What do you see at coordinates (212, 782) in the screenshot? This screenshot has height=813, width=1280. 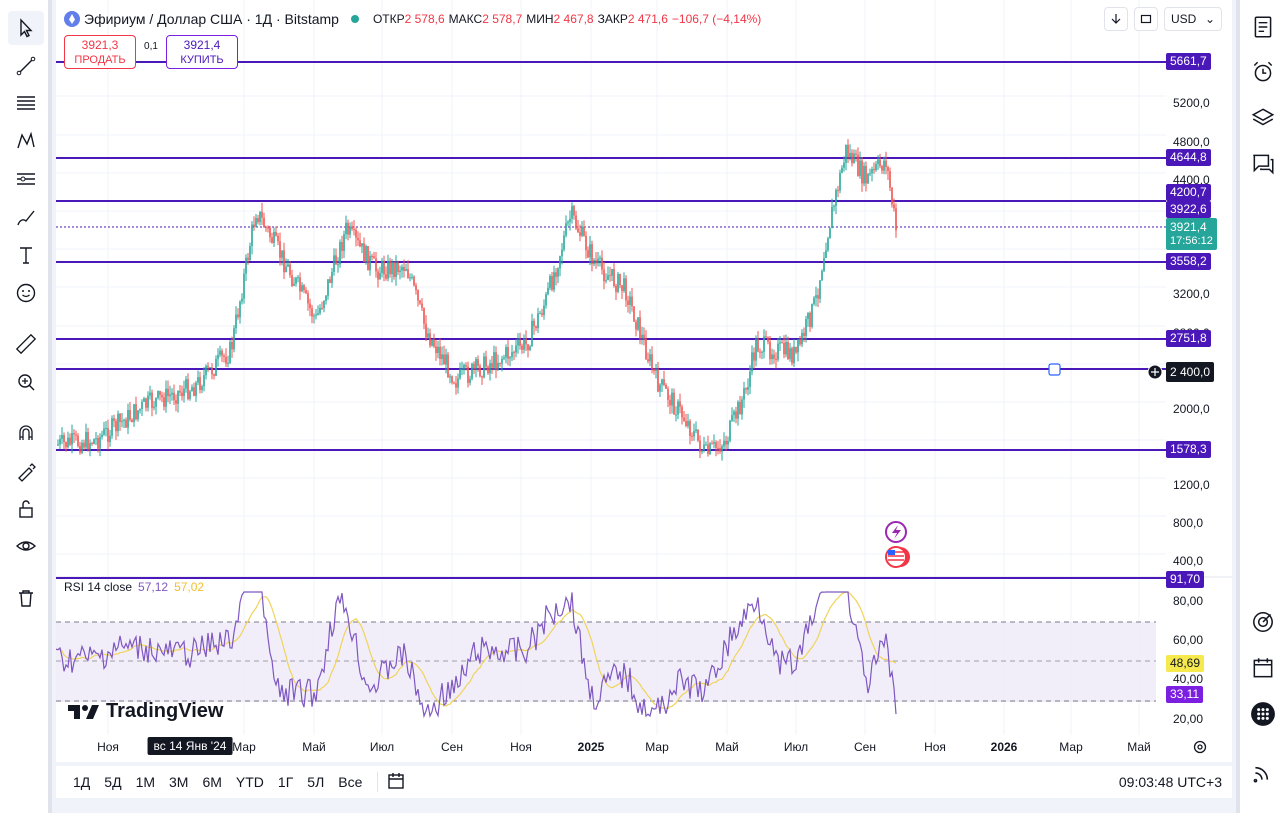 I see `range-6m-button: 6М` at bounding box center [212, 782].